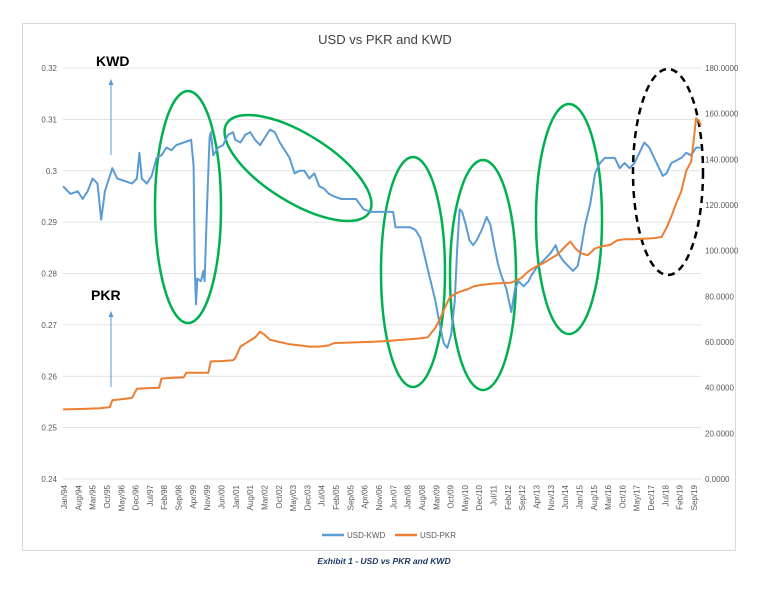 This screenshot has height=594, width=768. What do you see at coordinates (719, 433) in the screenshot?
I see `right-axis-tick-label: 20.0000` at bounding box center [719, 433].